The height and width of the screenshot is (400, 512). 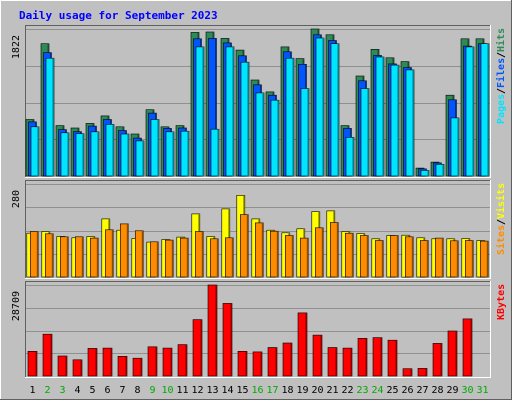 What do you see at coordinates (437, 390) in the screenshot?
I see `x-tick-label: 28` at bounding box center [437, 390].